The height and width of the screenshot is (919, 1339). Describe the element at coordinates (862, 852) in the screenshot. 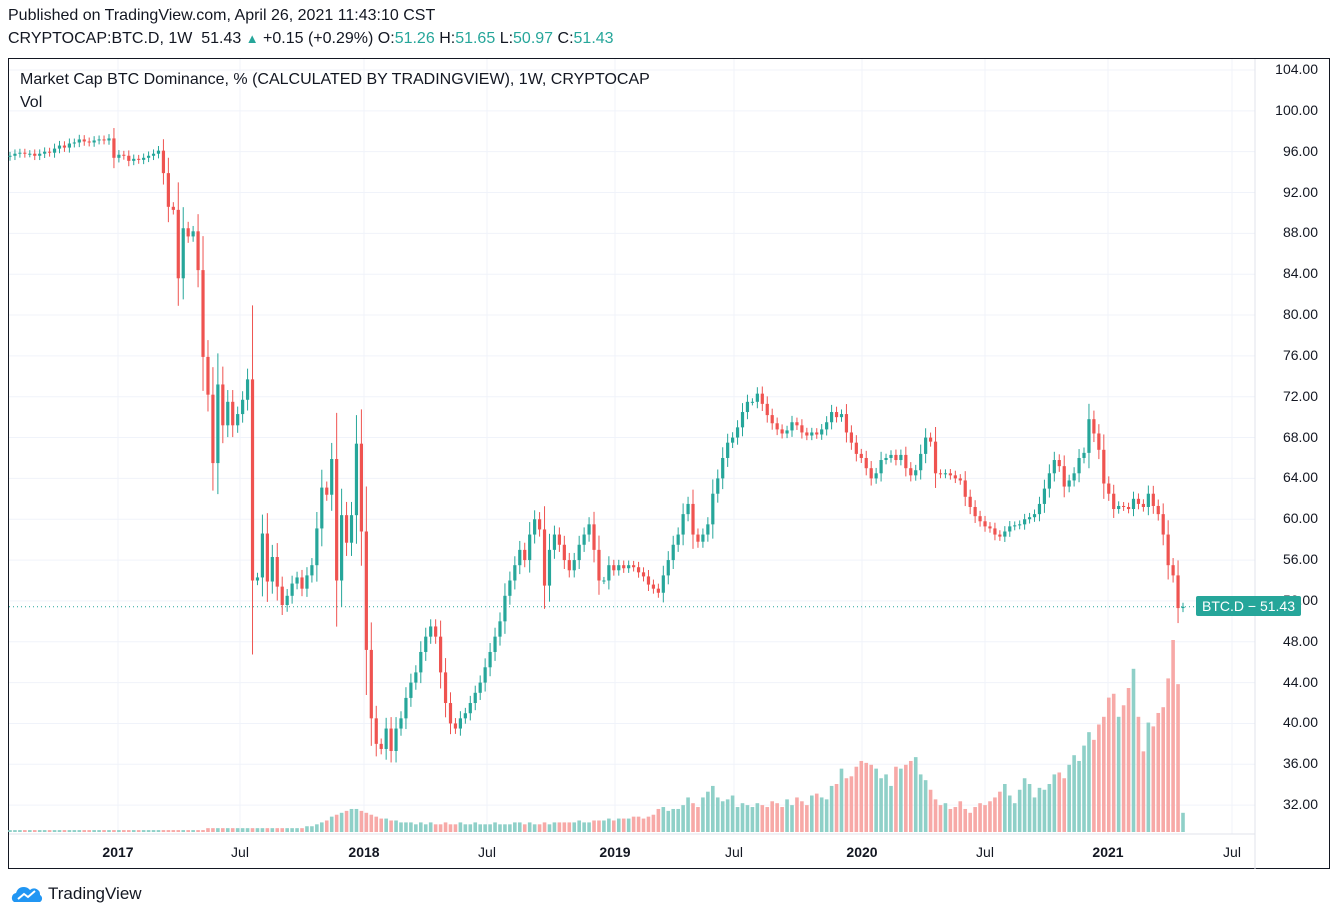

I see `time-tick-label: 2020` at that location.